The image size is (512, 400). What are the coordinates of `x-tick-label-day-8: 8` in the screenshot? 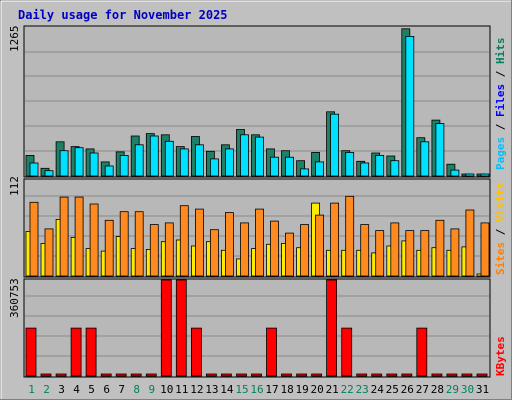 It's located at (136, 389).